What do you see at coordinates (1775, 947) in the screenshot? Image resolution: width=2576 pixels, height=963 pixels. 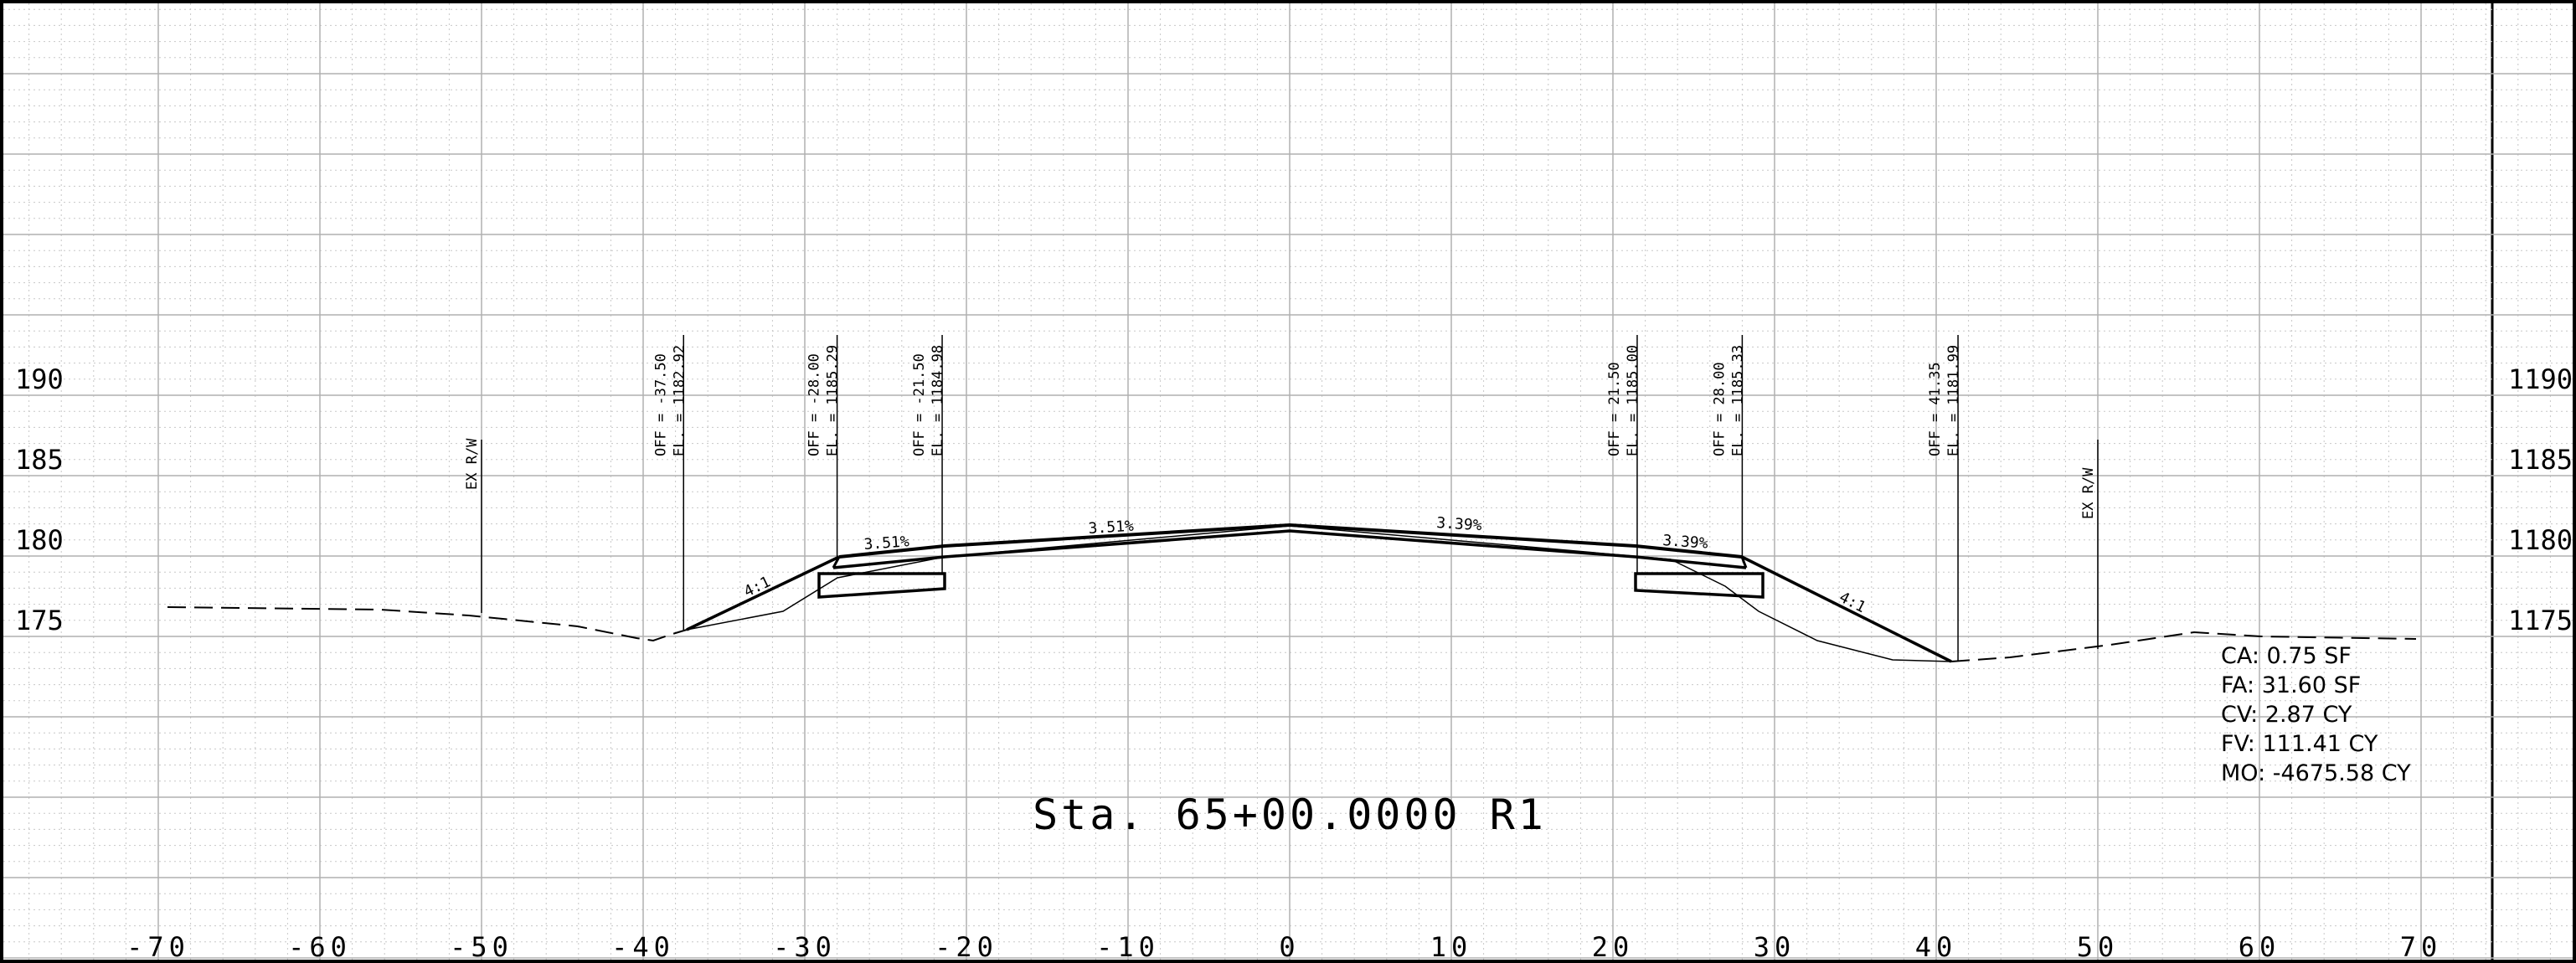 I see `offset-tick-label: 30` at bounding box center [1775, 947].